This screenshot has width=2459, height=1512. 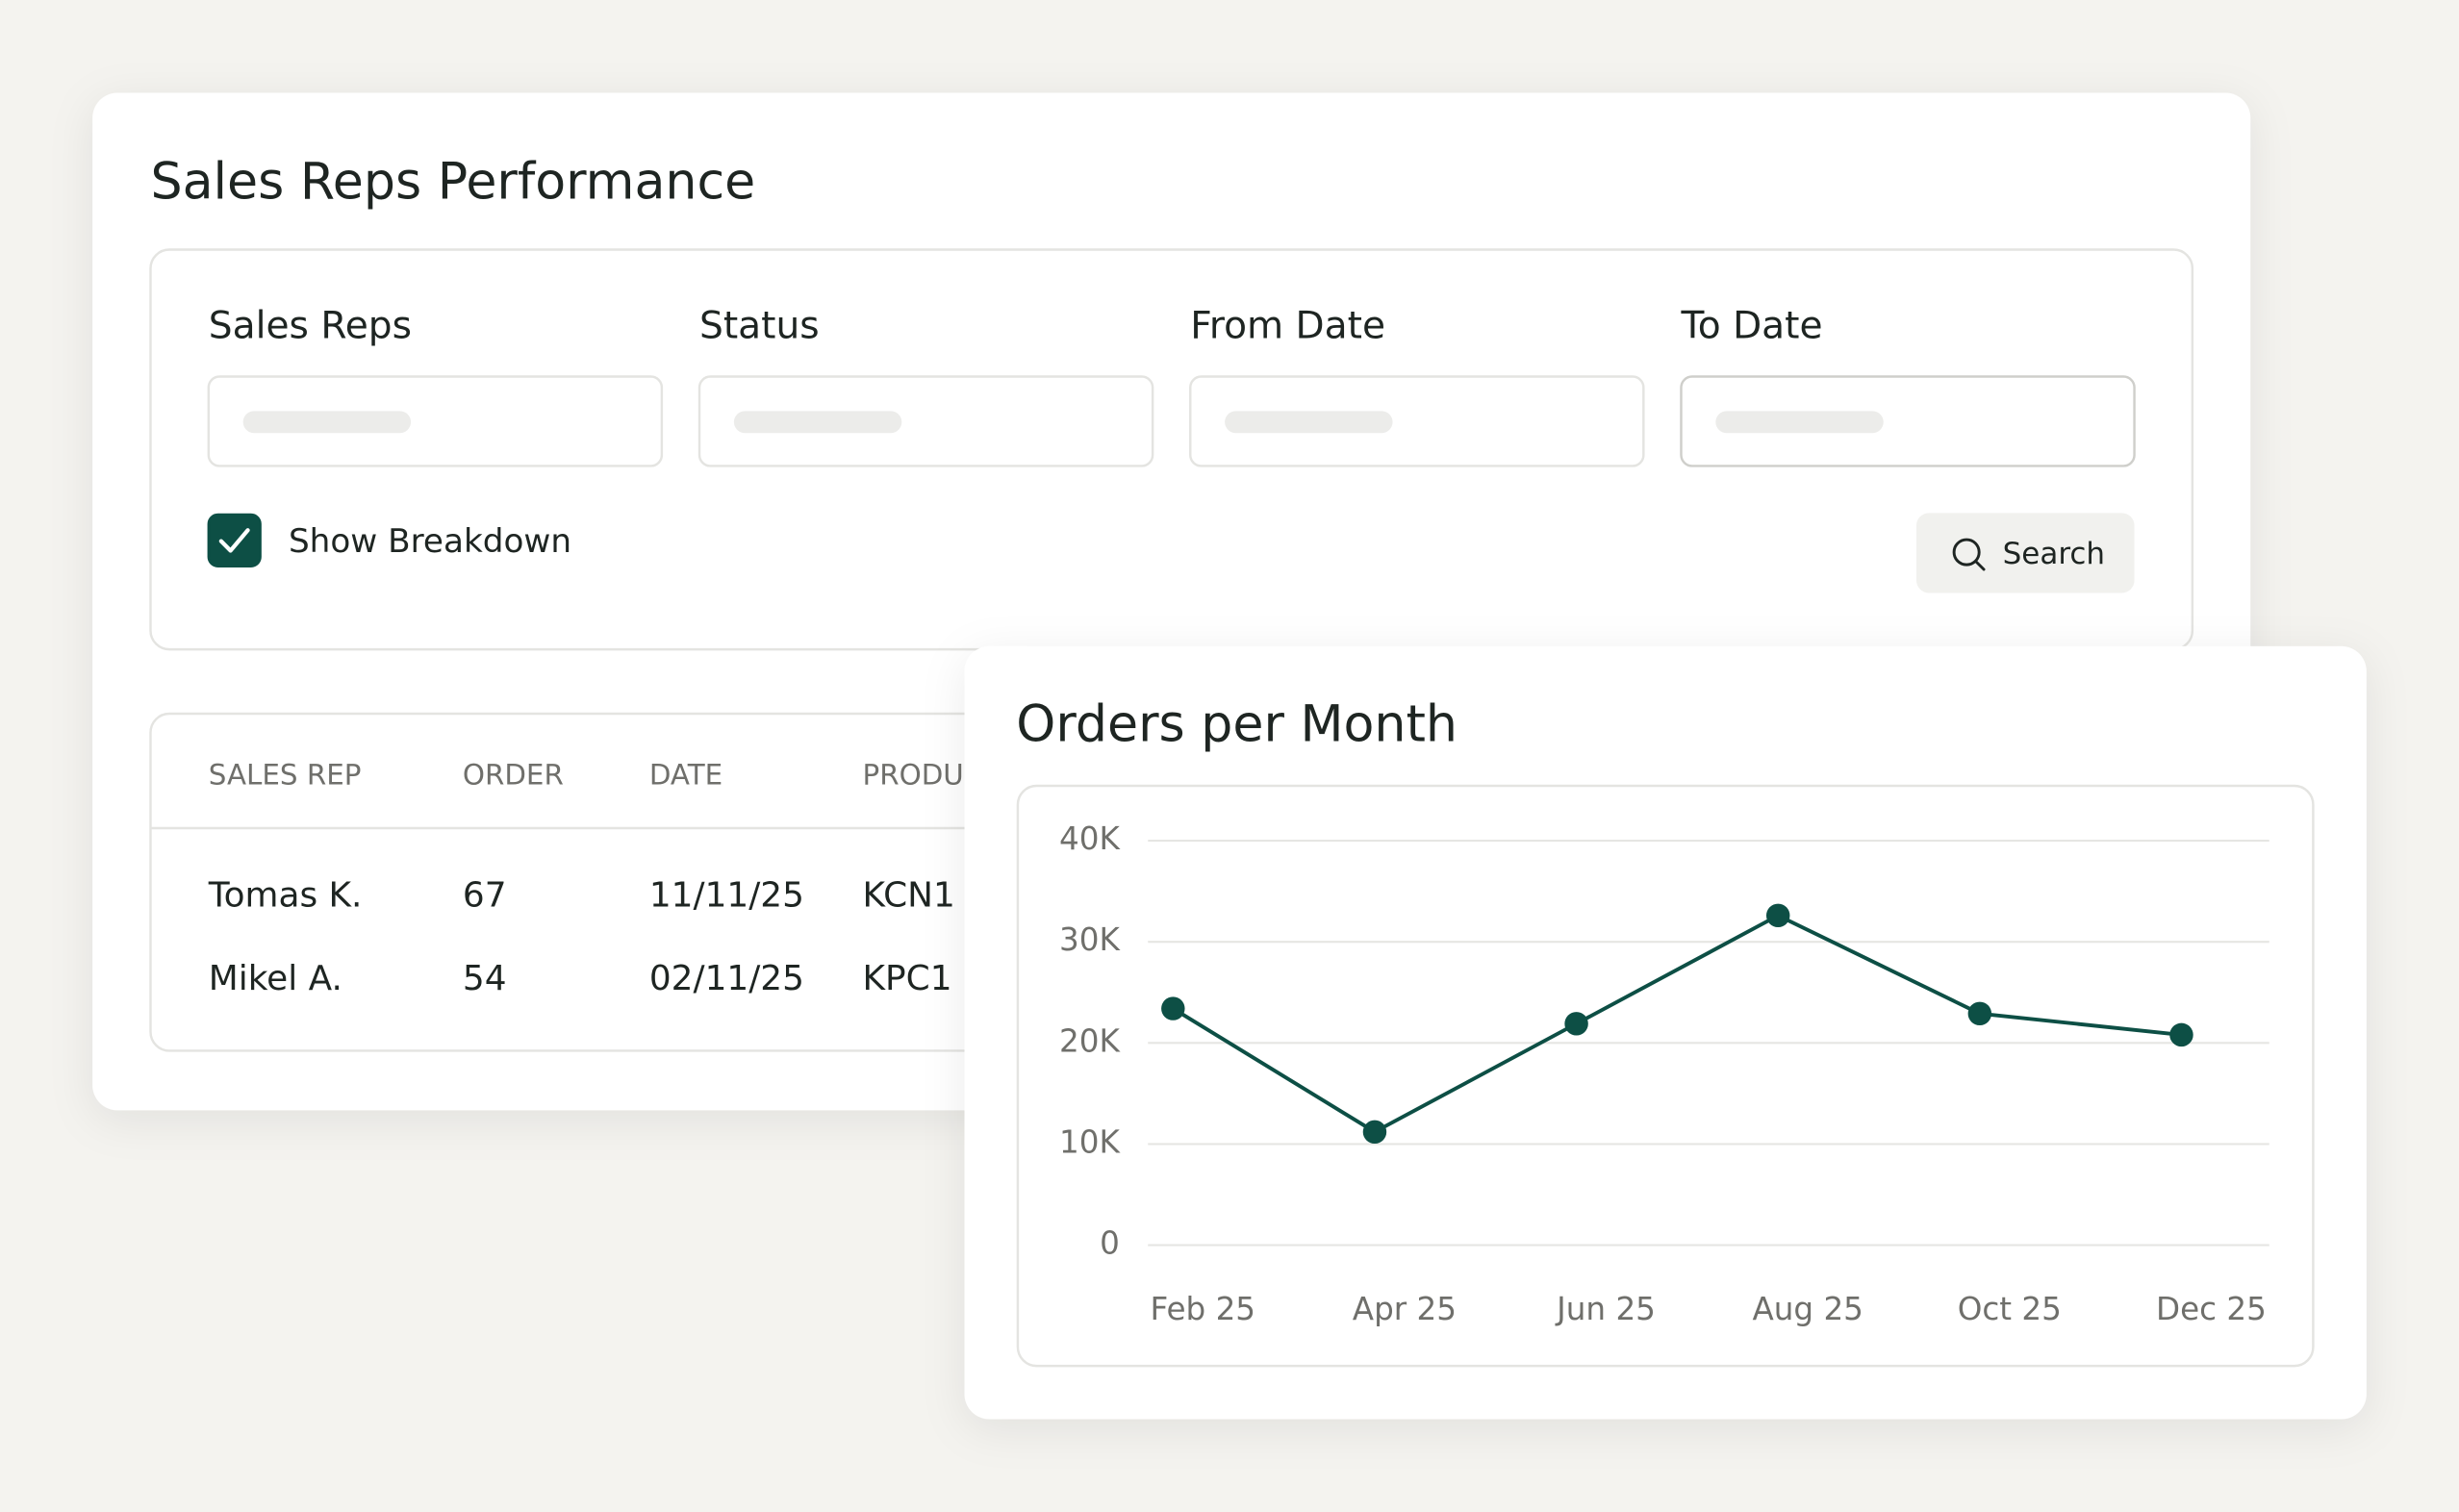 What do you see at coordinates (1751, 326) in the screenshot?
I see `filter-label: To Date` at bounding box center [1751, 326].